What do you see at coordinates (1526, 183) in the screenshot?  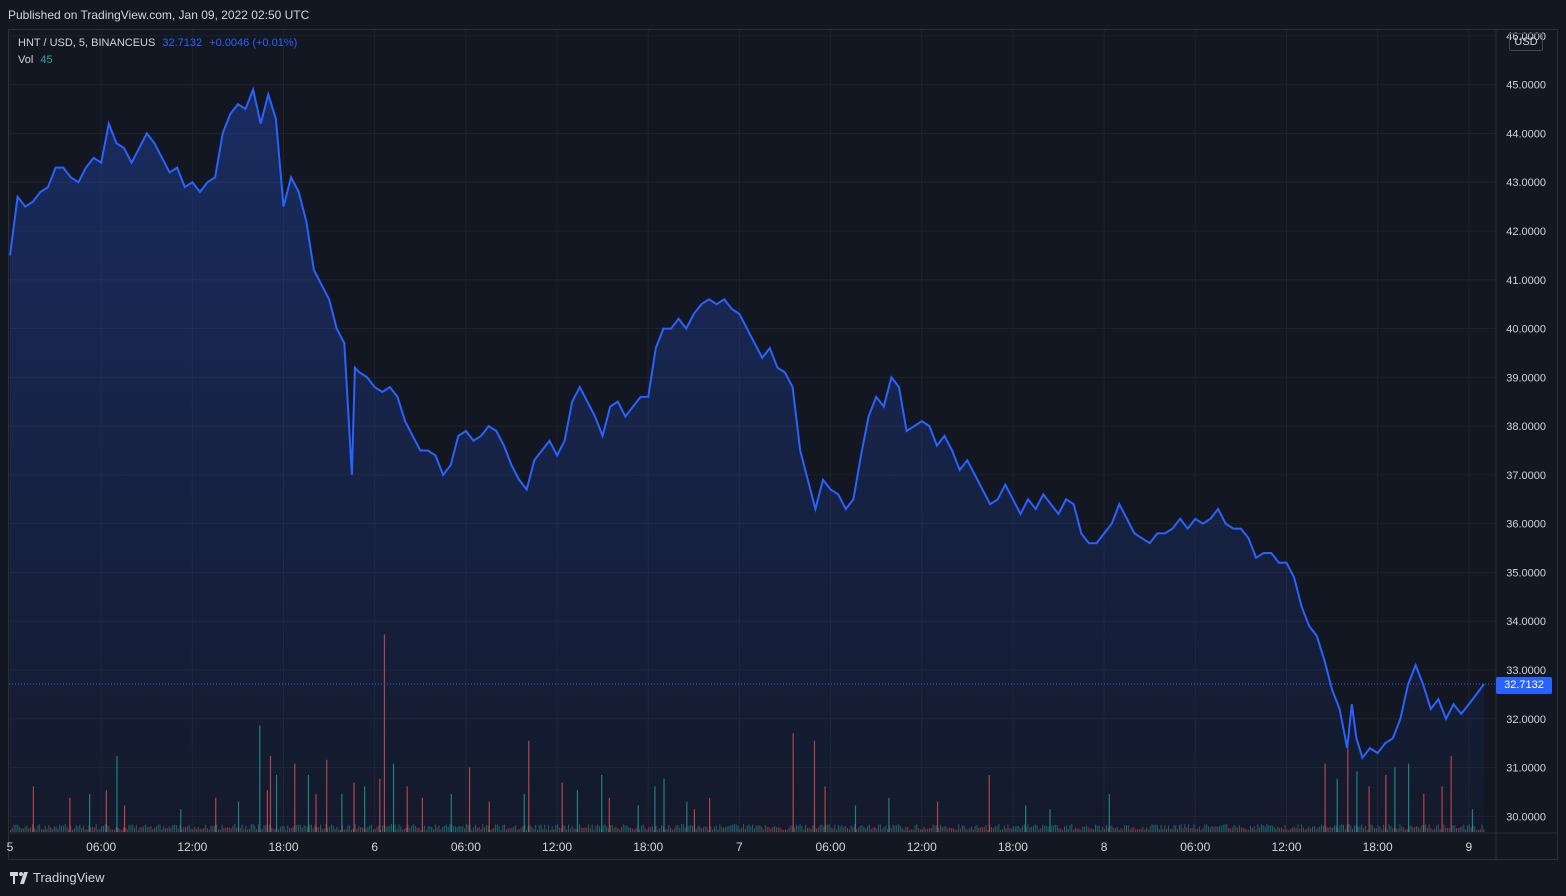 I see `y-tick-label: 43.0000` at bounding box center [1526, 183].